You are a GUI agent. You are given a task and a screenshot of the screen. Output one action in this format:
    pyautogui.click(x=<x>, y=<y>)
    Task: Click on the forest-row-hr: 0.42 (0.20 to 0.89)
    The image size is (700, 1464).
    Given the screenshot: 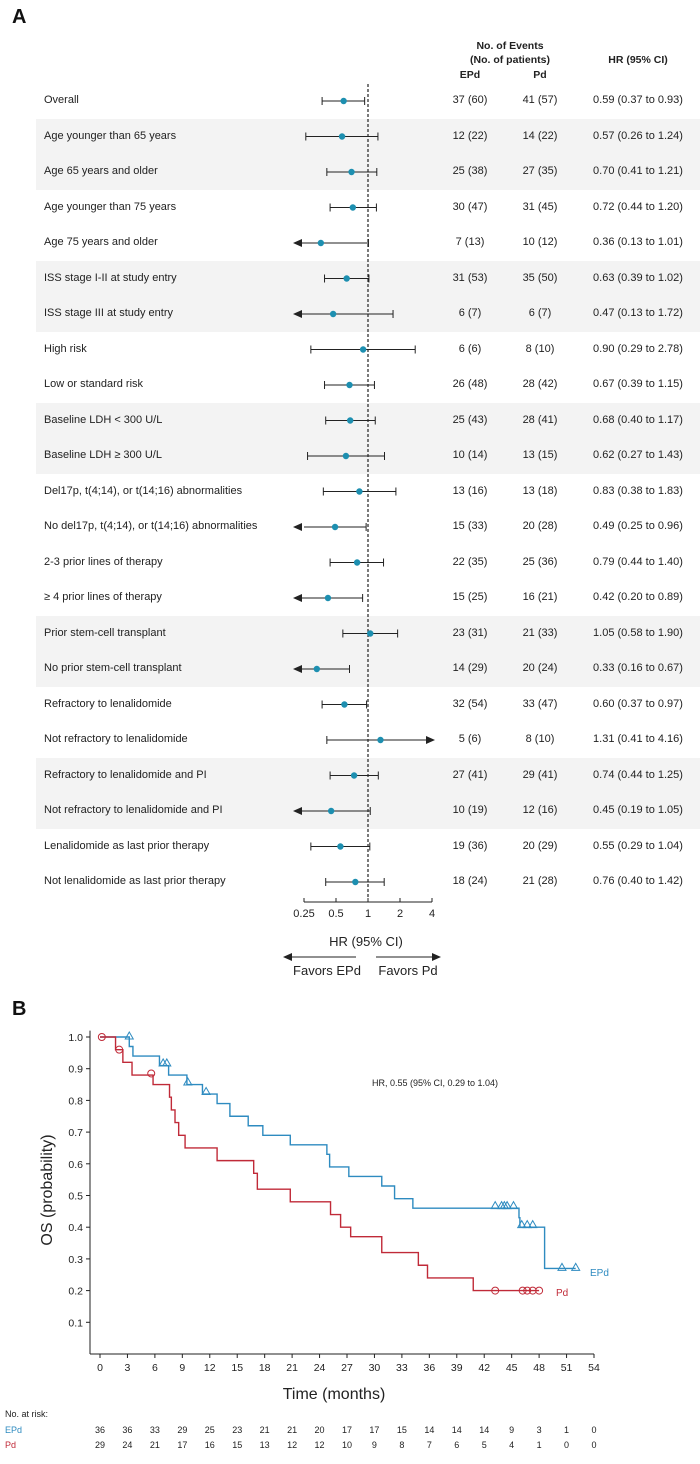 What is the action you would take?
    pyautogui.click(x=638, y=597)
    